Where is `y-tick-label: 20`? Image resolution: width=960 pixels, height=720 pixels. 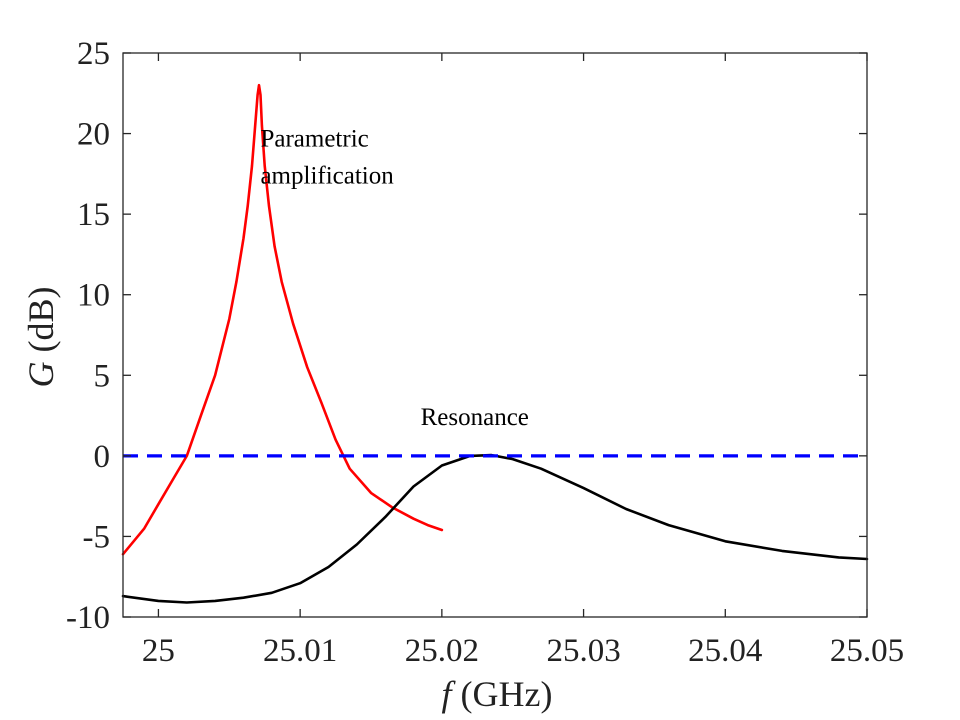
y-tick-label: 20 is located at coordinates (93, 135).